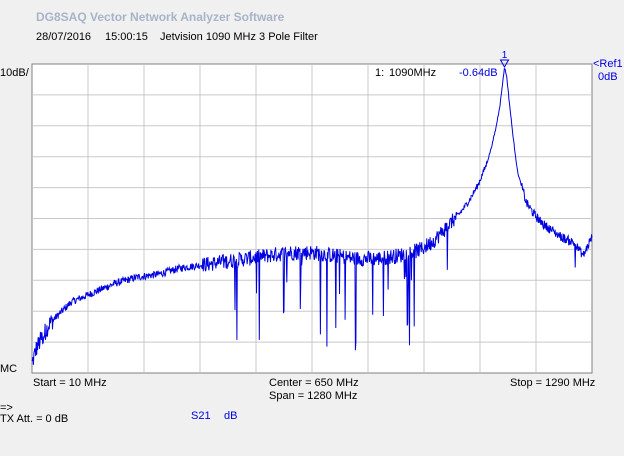 This screenshot has width=624, height=456. Describe the element at coordinates (505, 55) in the screenshot. I see `marker-number-label: 1` at that location.